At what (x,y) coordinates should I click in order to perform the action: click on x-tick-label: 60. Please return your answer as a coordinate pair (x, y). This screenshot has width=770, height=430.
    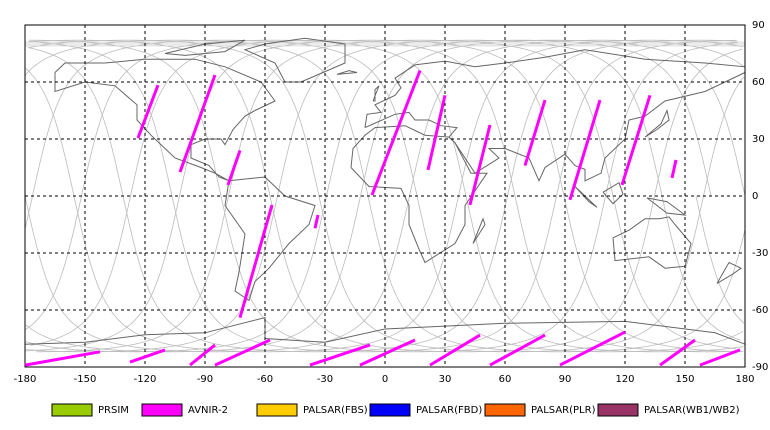
    Looking at the image, I should click on (505, 379).